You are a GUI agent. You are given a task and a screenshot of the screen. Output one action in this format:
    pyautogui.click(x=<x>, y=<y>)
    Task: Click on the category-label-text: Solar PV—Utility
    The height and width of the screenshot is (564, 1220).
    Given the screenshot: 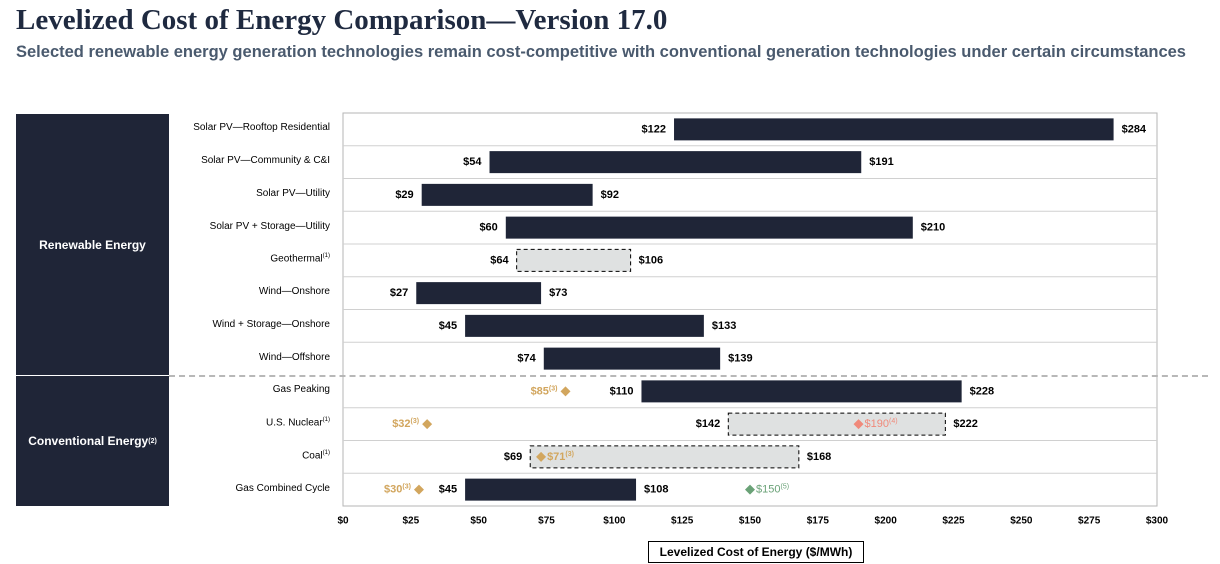 What is the action you would take?
    pyautogui.click(x=293, y=193)
    